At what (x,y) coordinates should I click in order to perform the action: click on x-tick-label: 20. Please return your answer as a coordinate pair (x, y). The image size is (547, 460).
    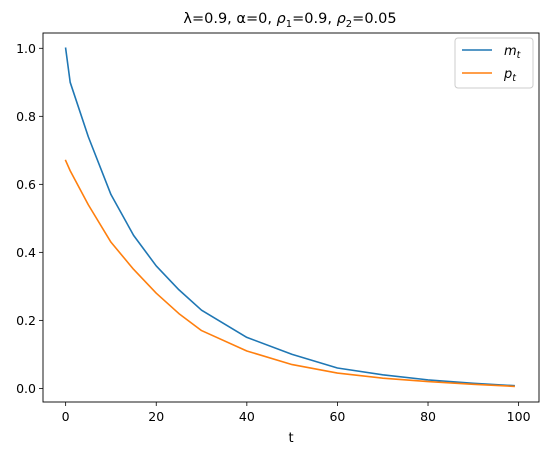
    Looking at the image, I should click on (156, 416).